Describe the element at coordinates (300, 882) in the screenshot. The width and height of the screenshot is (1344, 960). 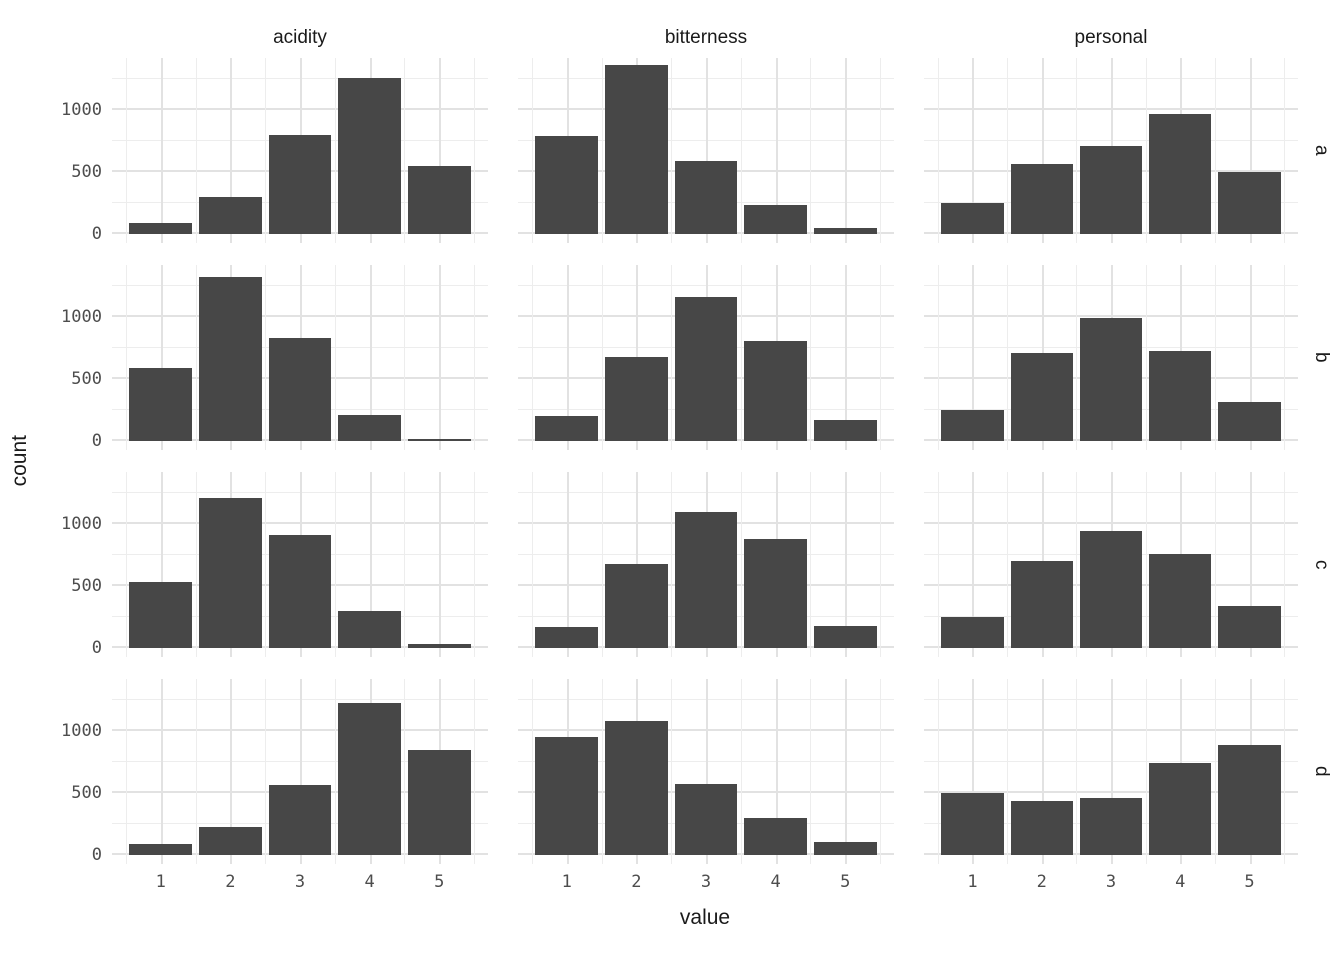
I see `x-tick-labels-acidity: 1 2 3 4 5` at that location.